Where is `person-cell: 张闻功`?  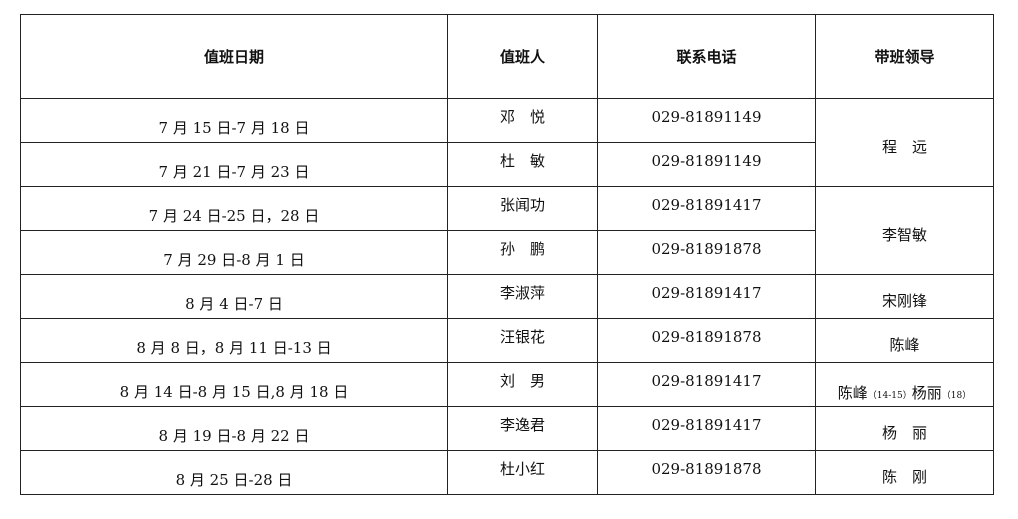
person-cell: 张闻功 is located at coordinates (522, 208).